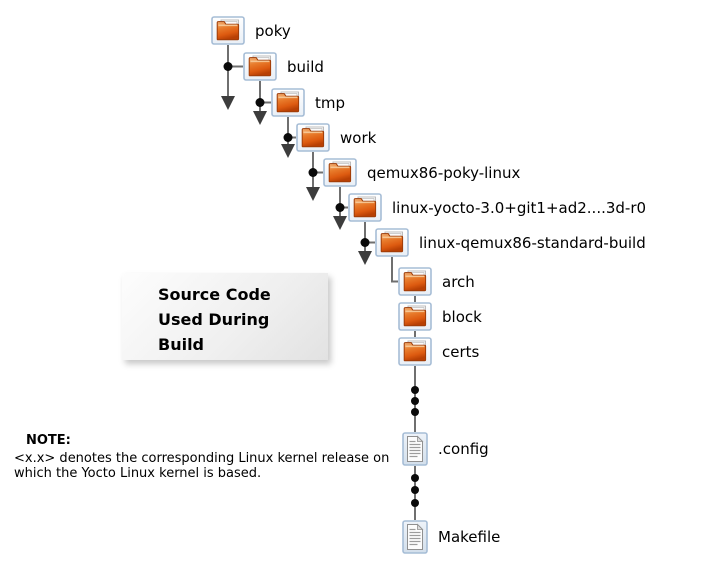 The width and height of the screenshot is (705, 581). I want to click on tree-node-label: block, so click(462, 316).